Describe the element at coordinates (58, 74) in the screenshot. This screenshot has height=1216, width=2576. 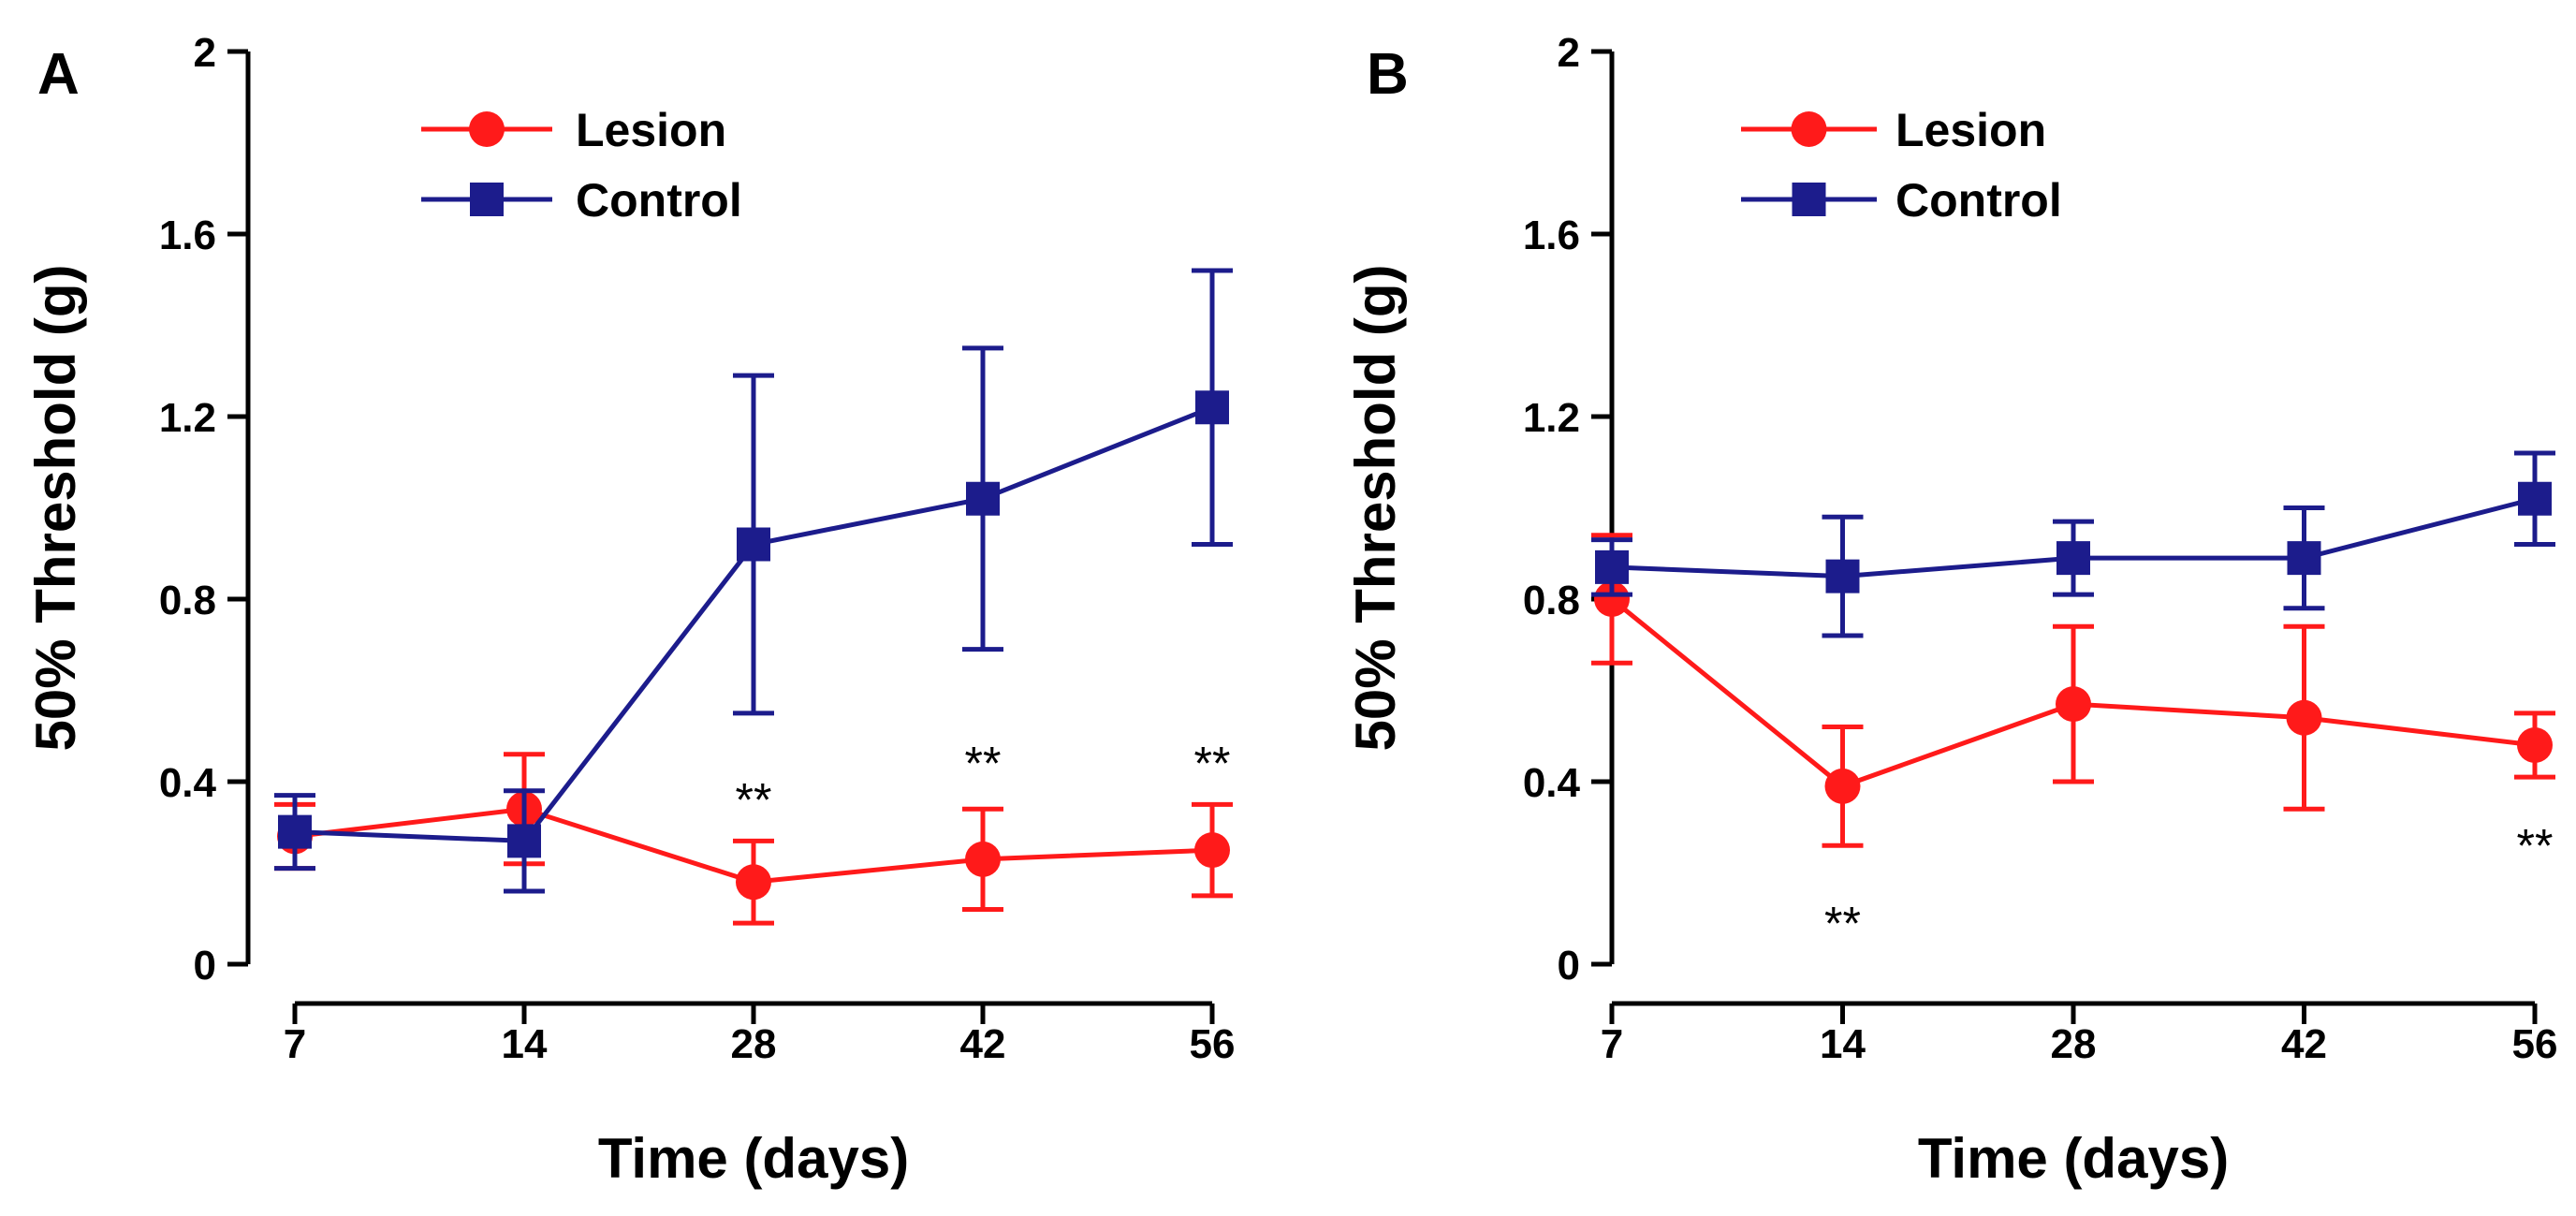
I see `panel-letter: A` at that location.